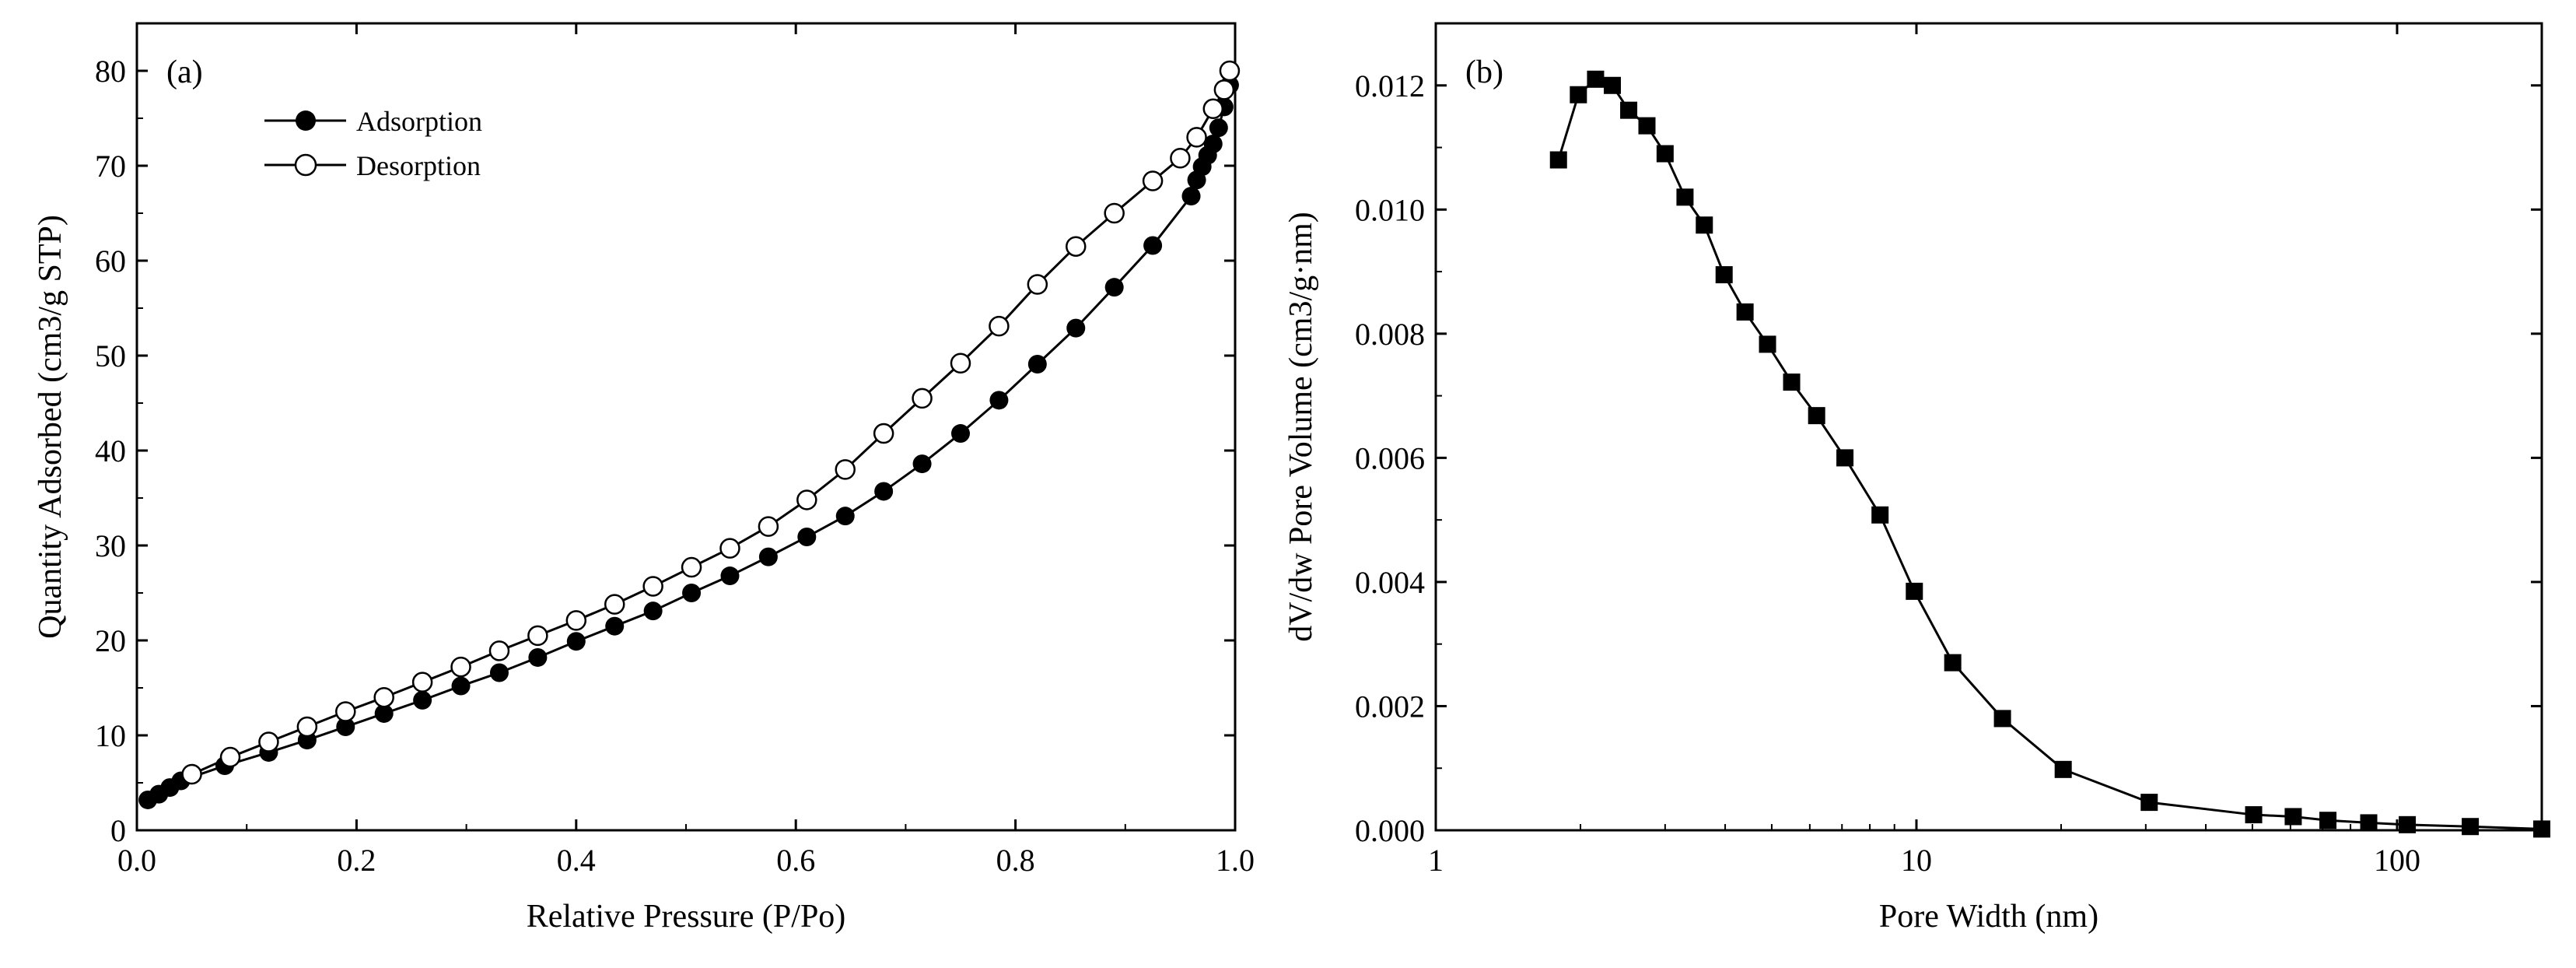  What do you see at coordinates (111, 356) in the screenshot?
I see `y-tick-label: 50` at bounding box center [111, 356].